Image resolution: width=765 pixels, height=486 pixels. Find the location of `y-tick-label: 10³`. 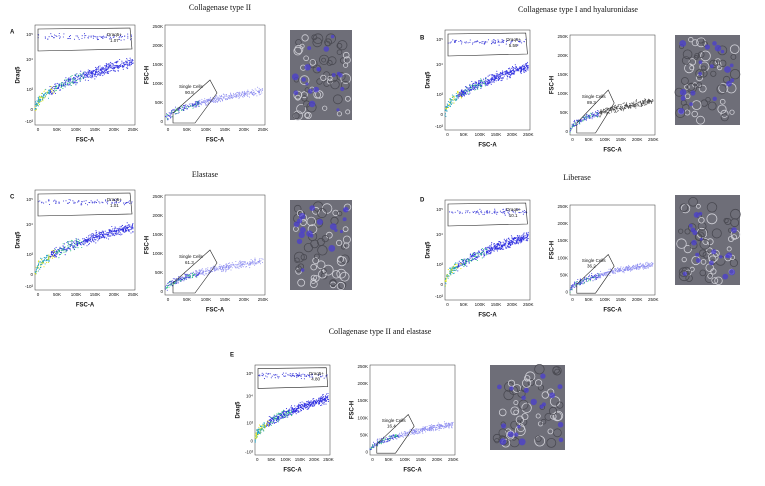

y-tick-label: 10³ is located at coordinates (29, 254).